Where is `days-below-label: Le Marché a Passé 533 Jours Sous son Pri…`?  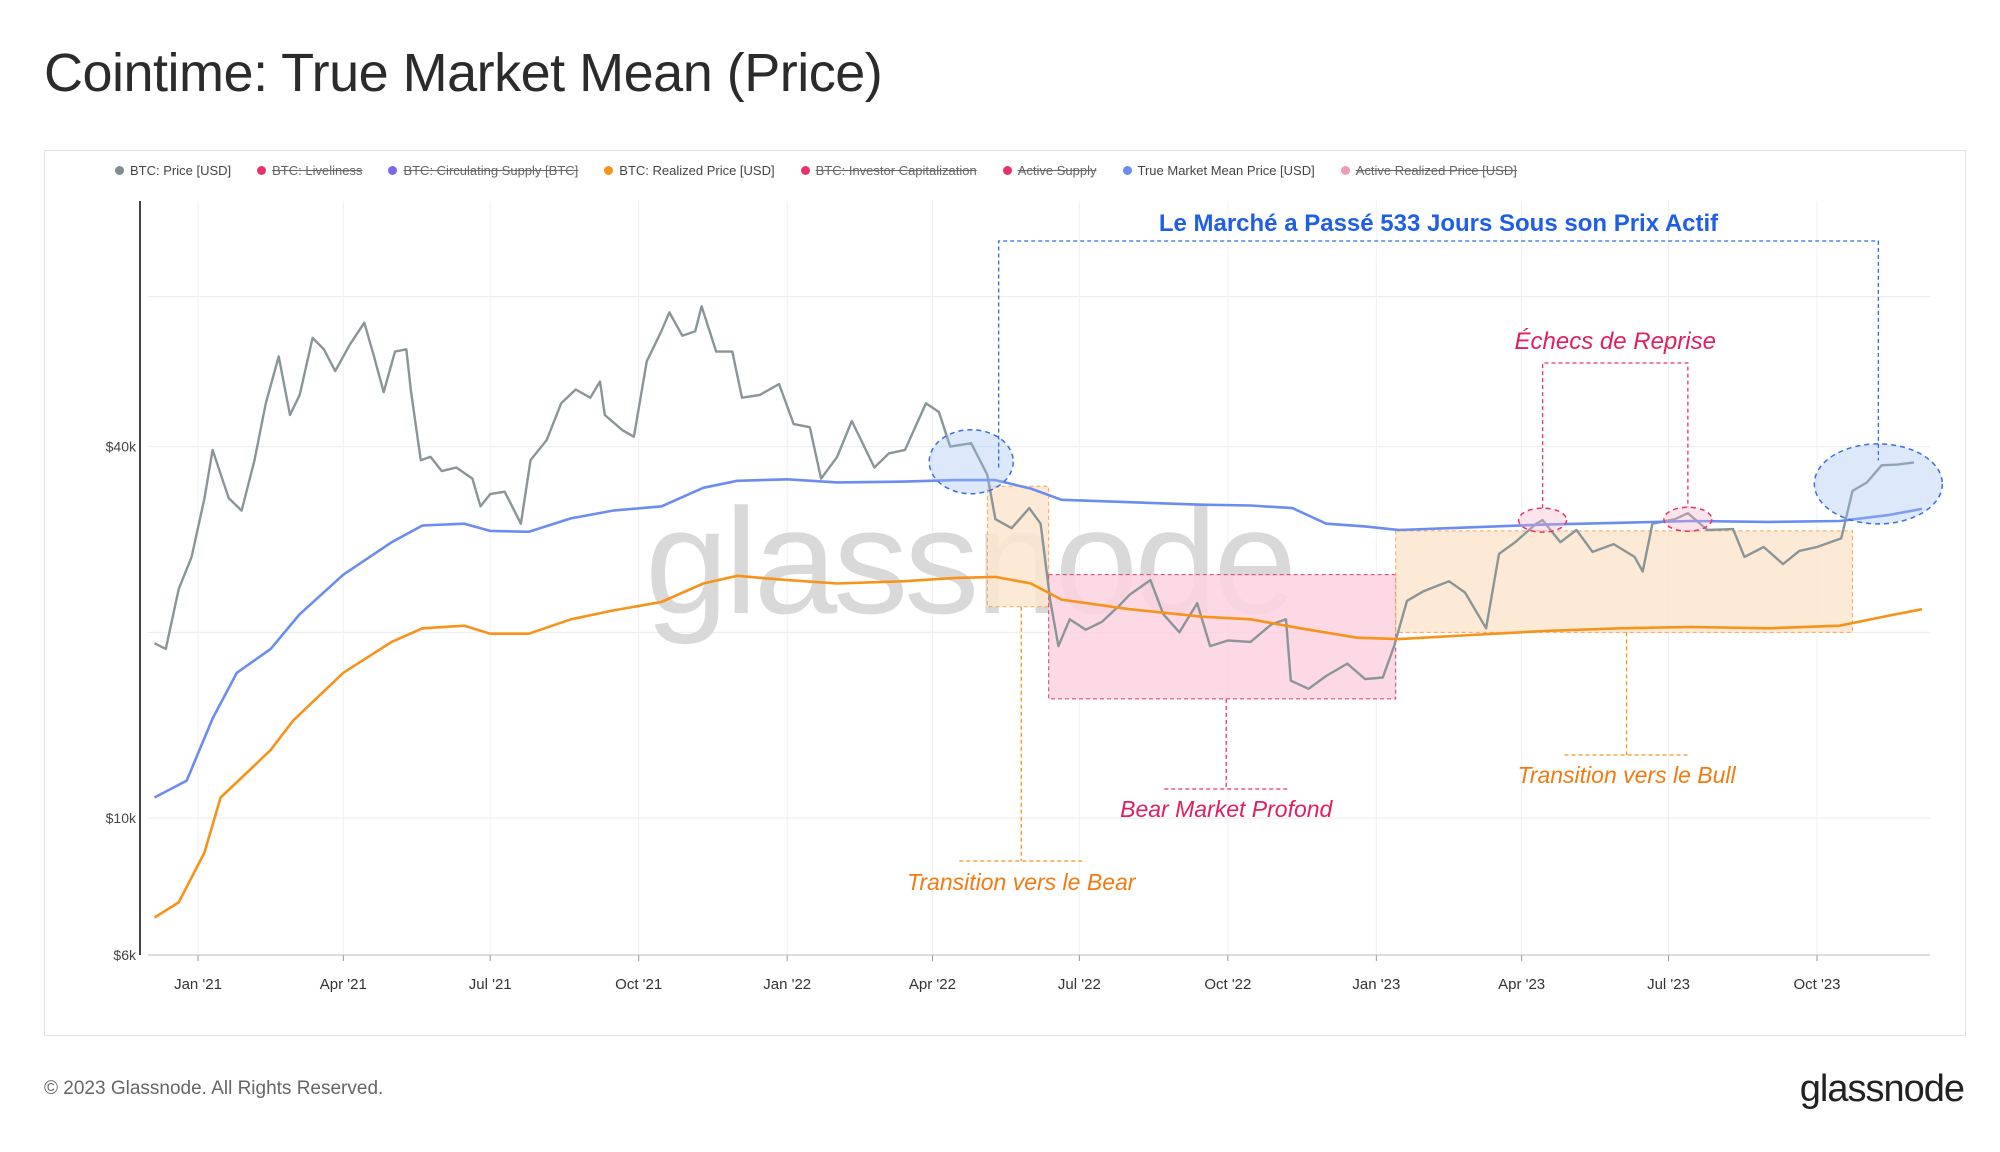 days-below-label: Le Marché a Passé 533 Jours Sous son Pri… is located at coordinates (1439, 223).